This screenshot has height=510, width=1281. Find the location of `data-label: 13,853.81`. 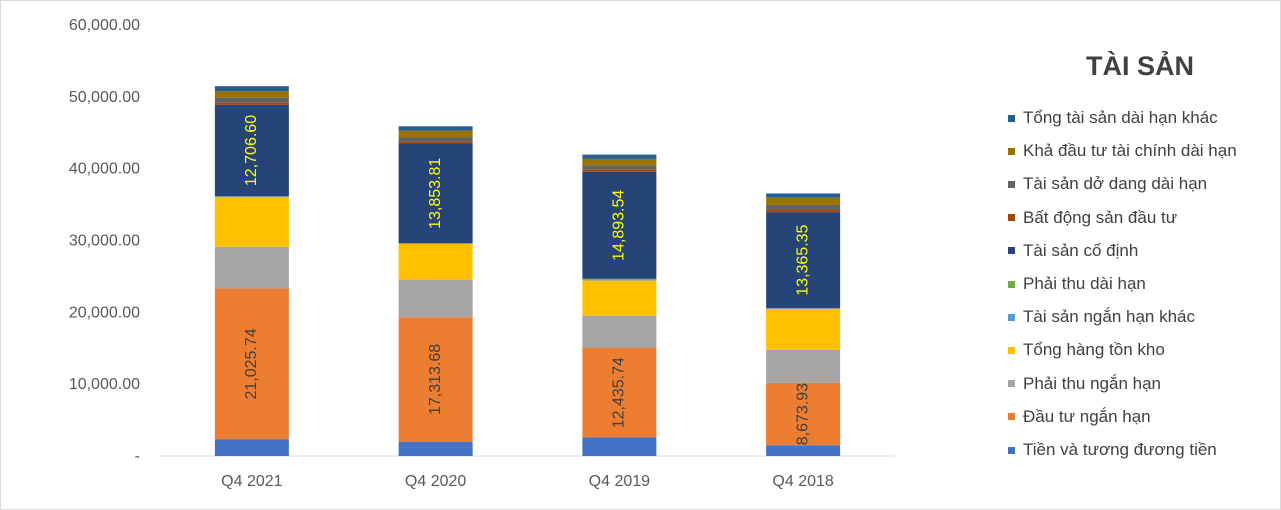

data-label: 13,853.81 is located at coordinates (435, 193).